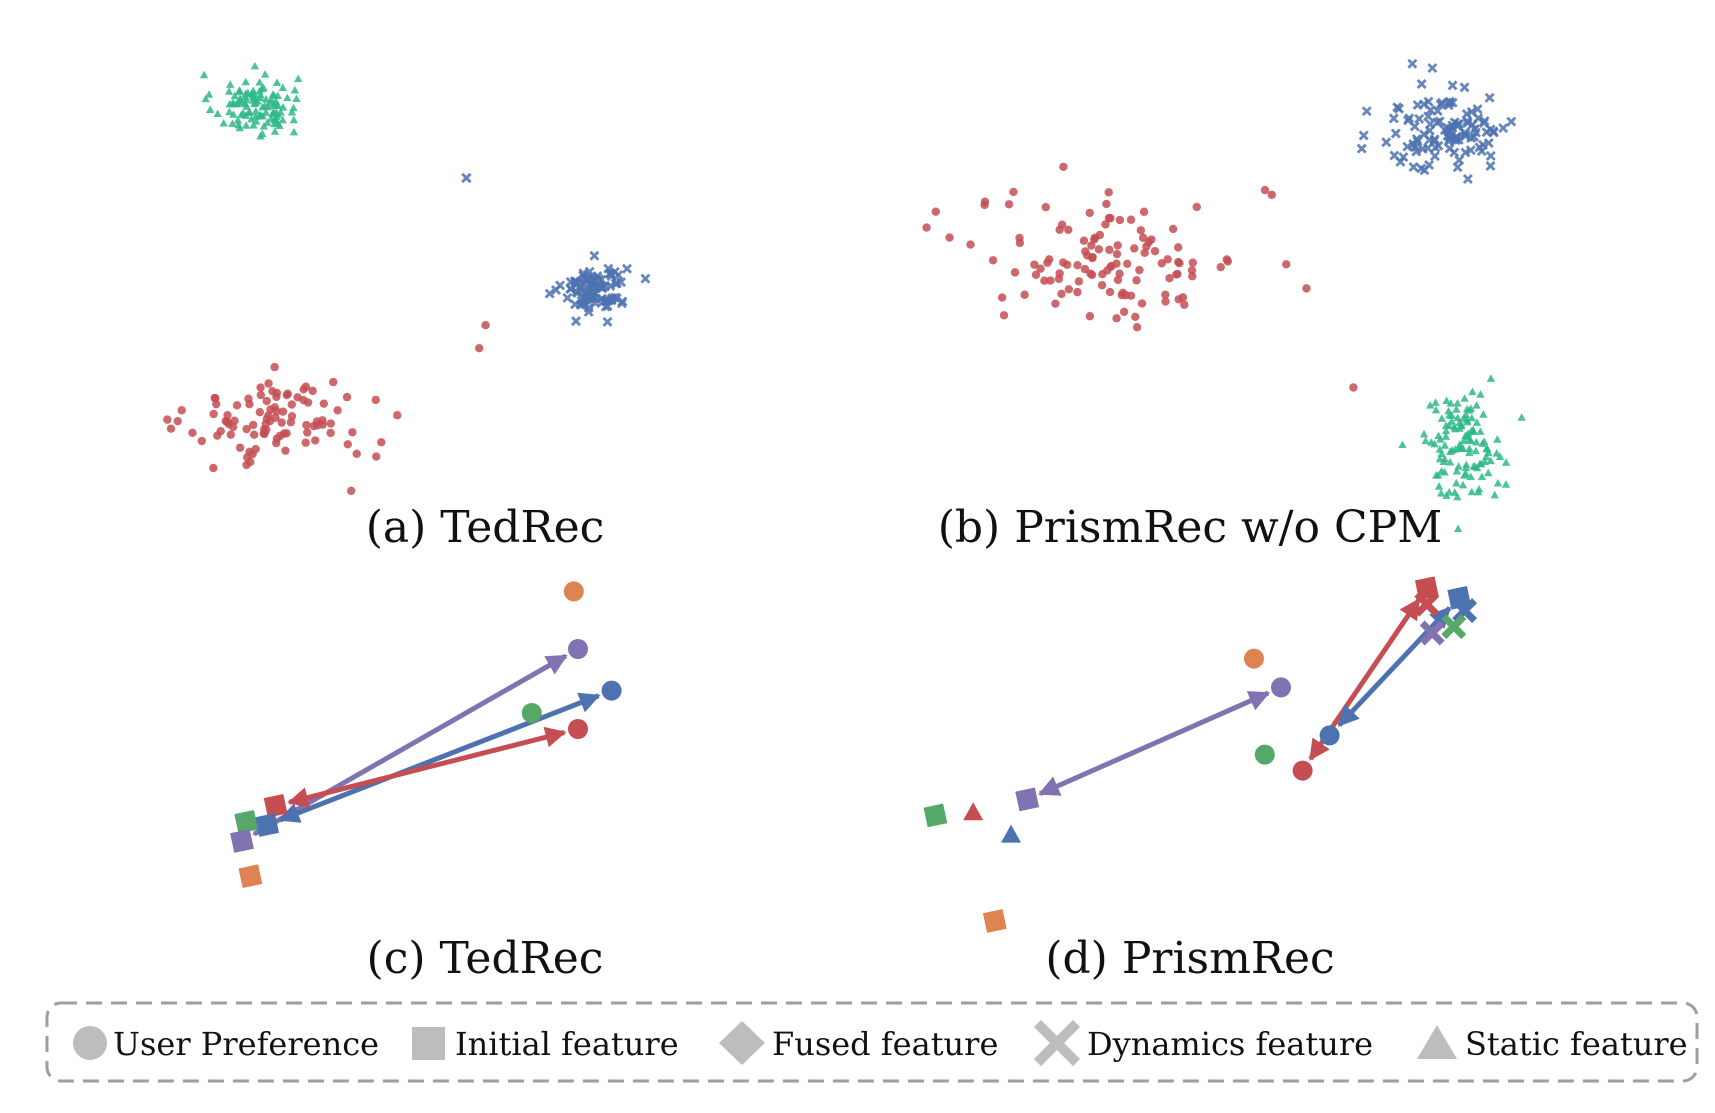 The width and height of the screenshot is (1715, 1113). What do you see at coordinates (439, 757) in the screenshot?
I see `blue-arrow` at bounding box center [439, 757].